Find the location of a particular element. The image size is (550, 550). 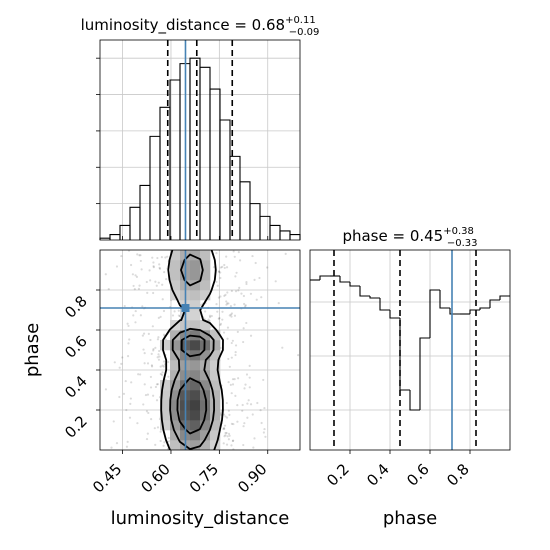

title-text: luminosity_distance = 0.68 is located at coordinates (183, 25).